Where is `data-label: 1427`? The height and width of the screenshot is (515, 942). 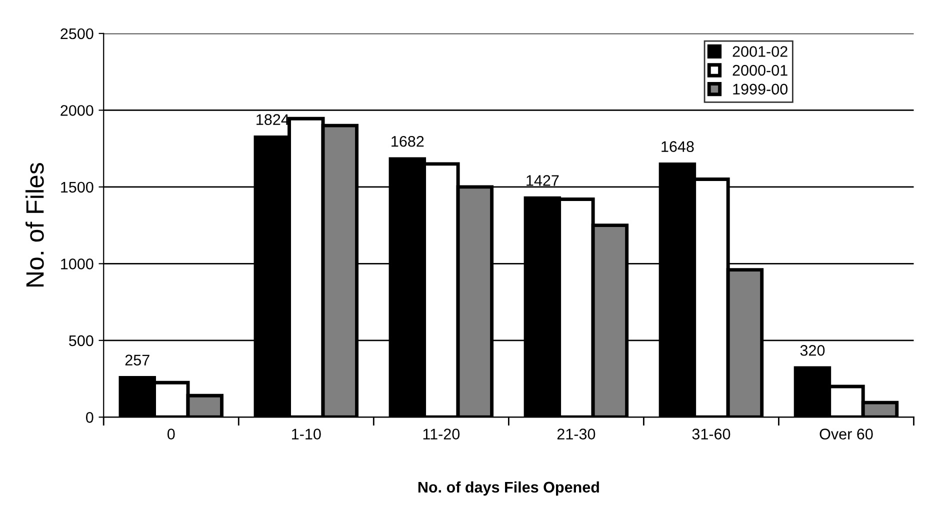 data-label: 1427 is located at coordinates (542, 180).